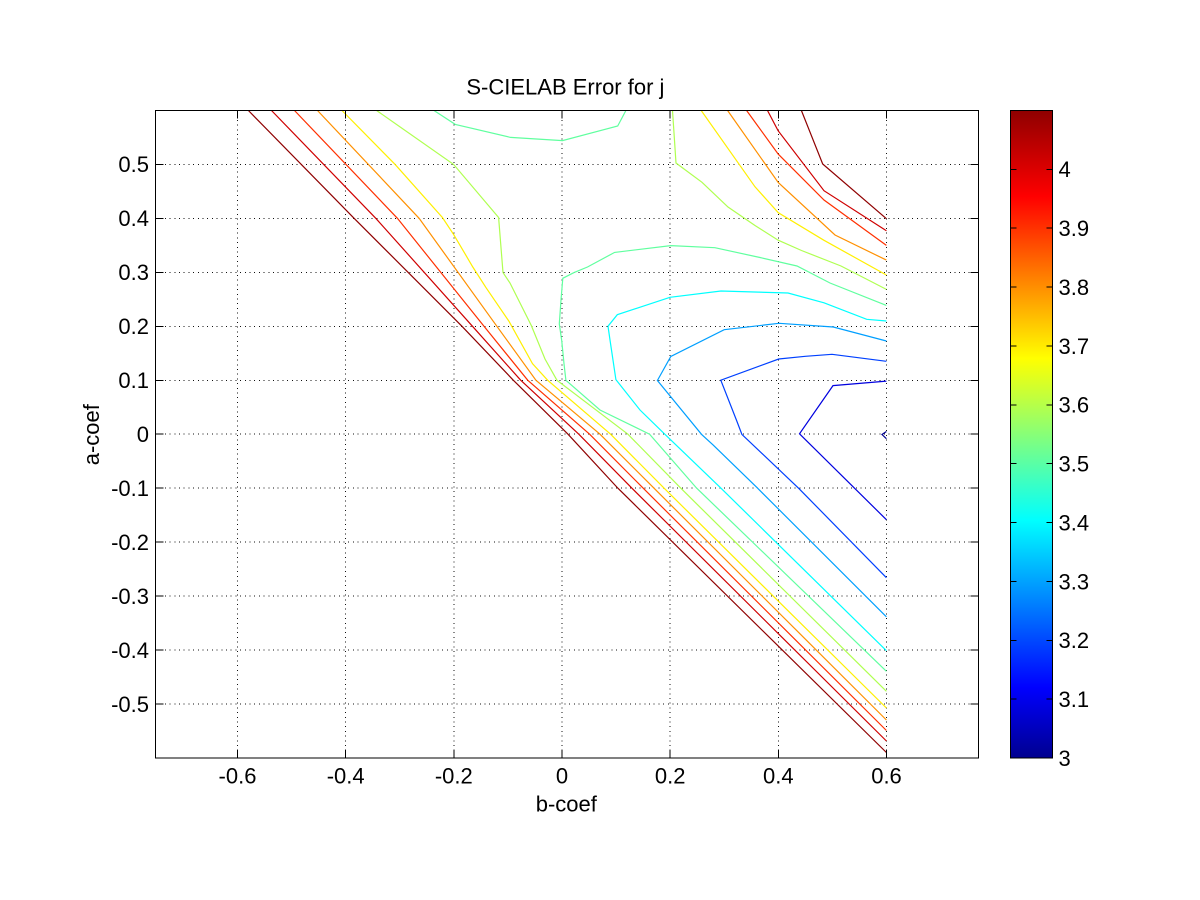 The width and height of the screenshot is (1200, 900). I want to click on svg-text: S-CIELAB Error for j, so click(565, 87).